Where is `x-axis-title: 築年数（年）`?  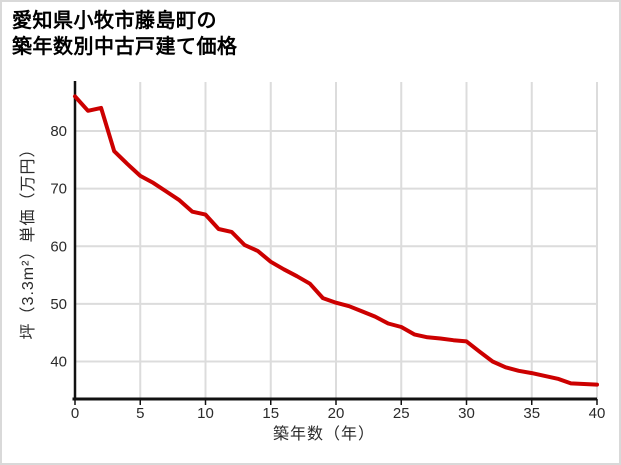 x-axis-title: 築年数（年） is located at coordinates (324, 434).